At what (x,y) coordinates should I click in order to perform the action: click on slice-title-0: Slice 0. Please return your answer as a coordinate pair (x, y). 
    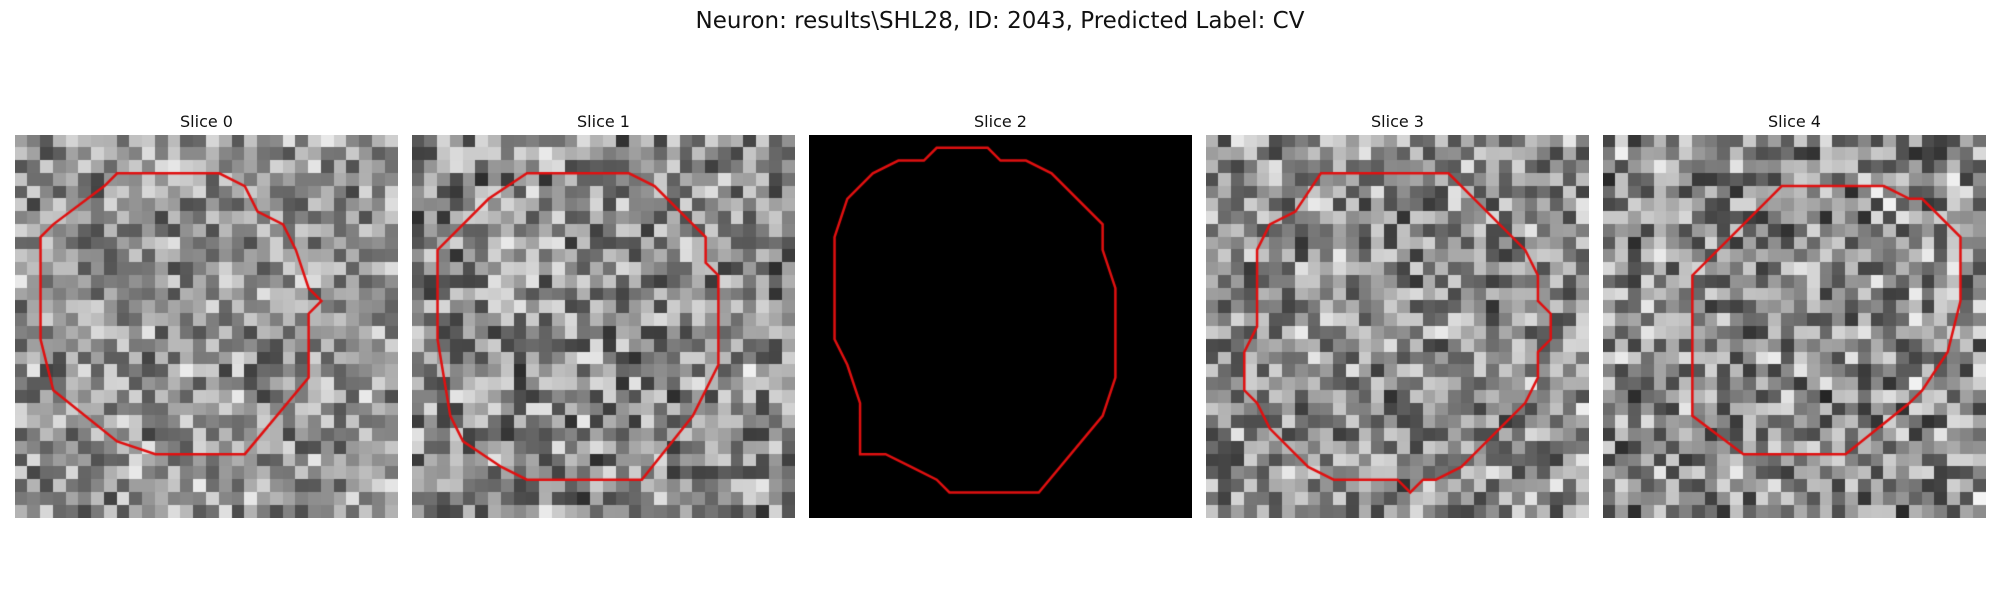
    Looking at the image, I should click on (206, 122).